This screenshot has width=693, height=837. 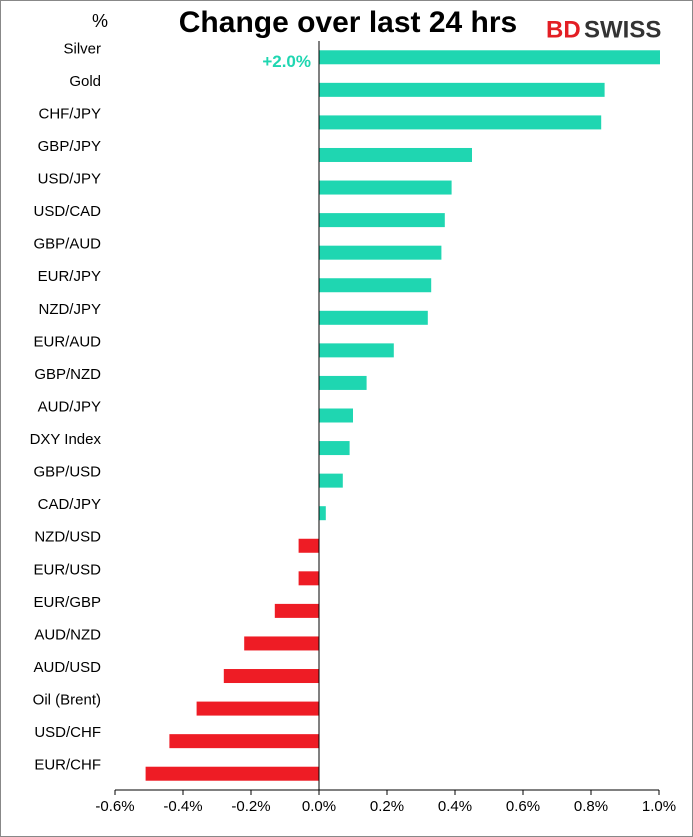 What do you see at coordinates (67, 765) in the screenshot?
I see `y-tick-label: EUR/CHF` at bounding box center [67, 765].